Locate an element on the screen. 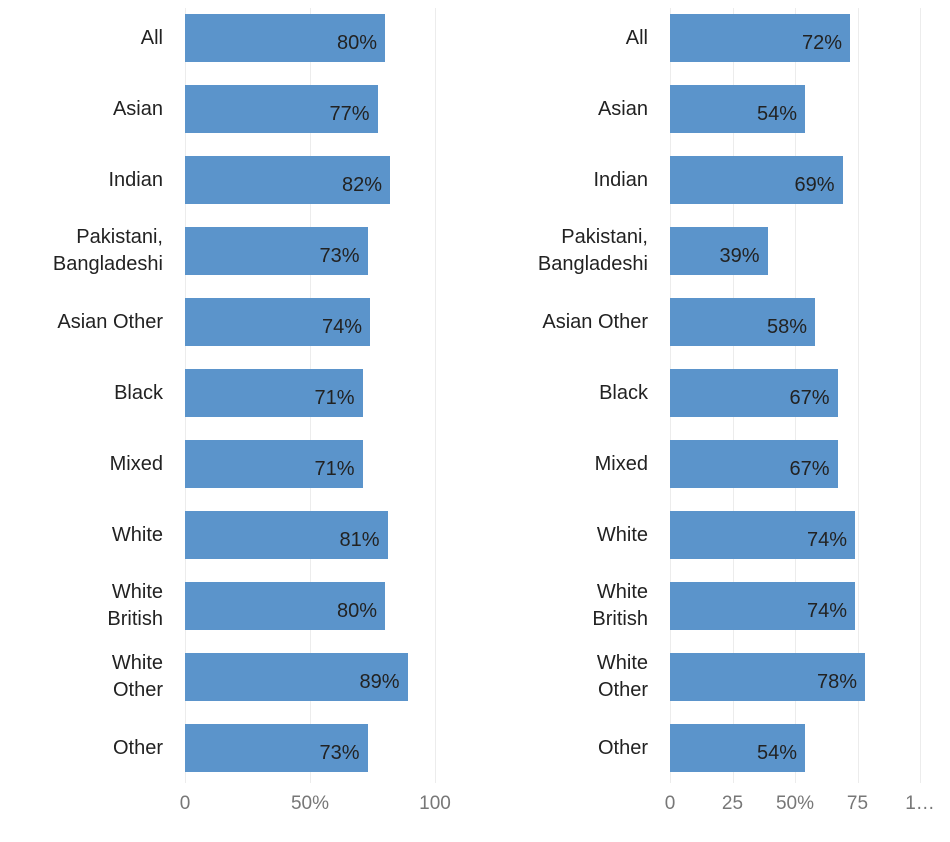 The width and height of the screenshot is (950, 842). value-label: 81% is located at coordinates (359, 540).